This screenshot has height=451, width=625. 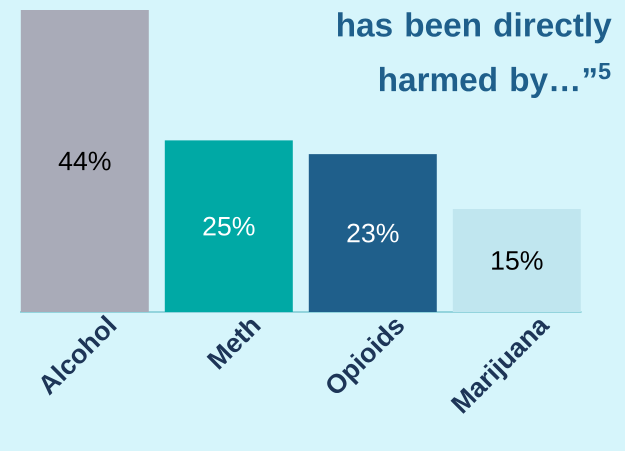 I want to click on data-label: 23%, so click(x=373, y=233).